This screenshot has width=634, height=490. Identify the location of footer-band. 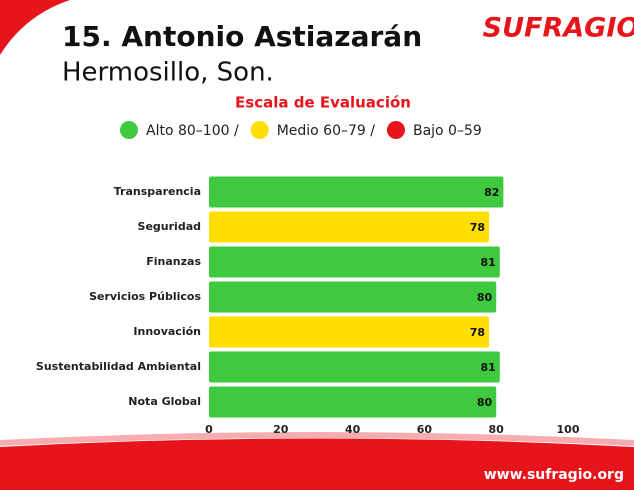
(317, 464).